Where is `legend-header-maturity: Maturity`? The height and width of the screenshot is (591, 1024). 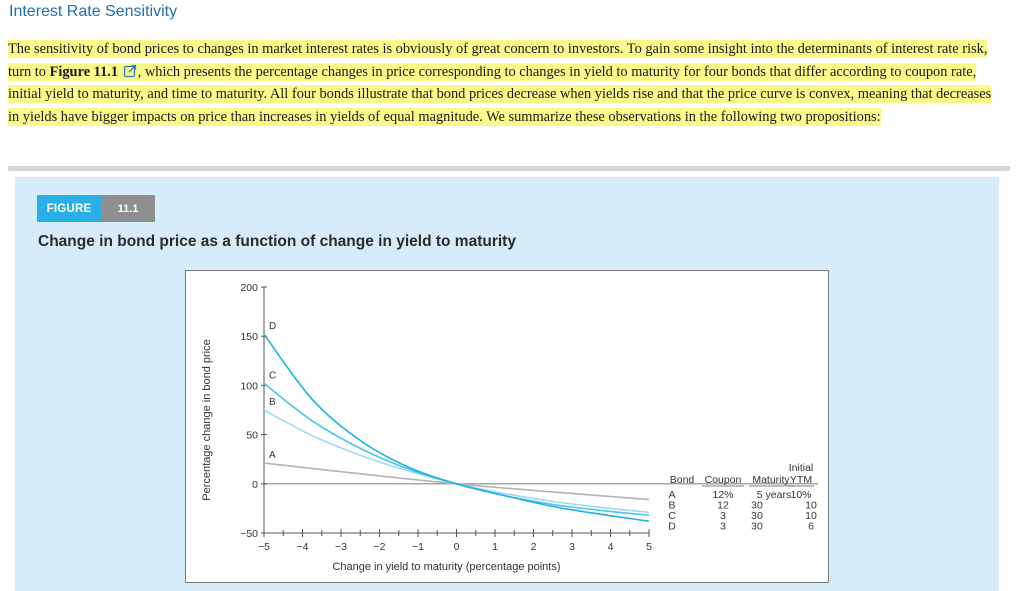
legend-header-maturity: Maturity is located at coordinates (771, 480).